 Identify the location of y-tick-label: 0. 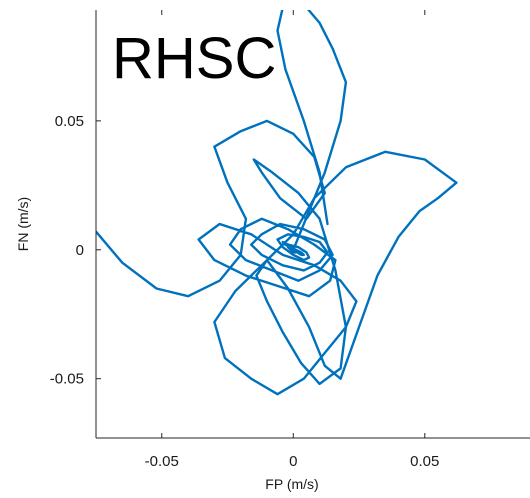
(80, 250).